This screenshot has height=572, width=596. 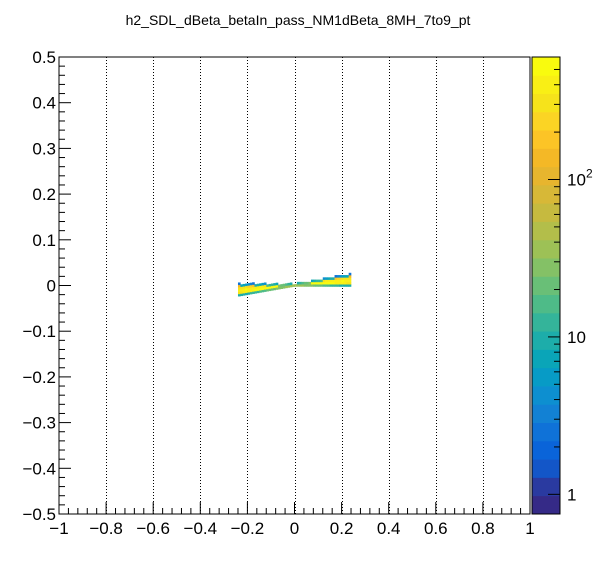 What do you see at coordinates (44, 57) in the screenshot?
I see `y-tick-label: 0.5` at bounding box center [44, 57].